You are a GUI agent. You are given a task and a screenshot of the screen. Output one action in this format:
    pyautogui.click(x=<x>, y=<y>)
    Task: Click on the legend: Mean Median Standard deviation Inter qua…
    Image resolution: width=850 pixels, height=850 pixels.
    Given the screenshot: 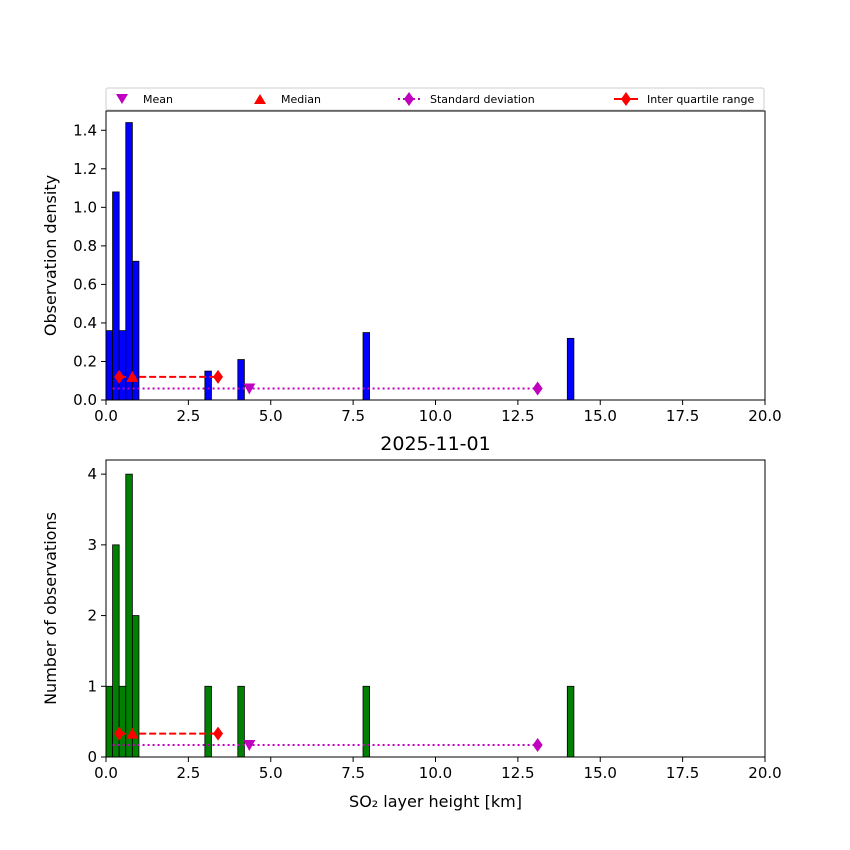 What is the action you would take?
    pyautogui.click(x=435, y=99)
    